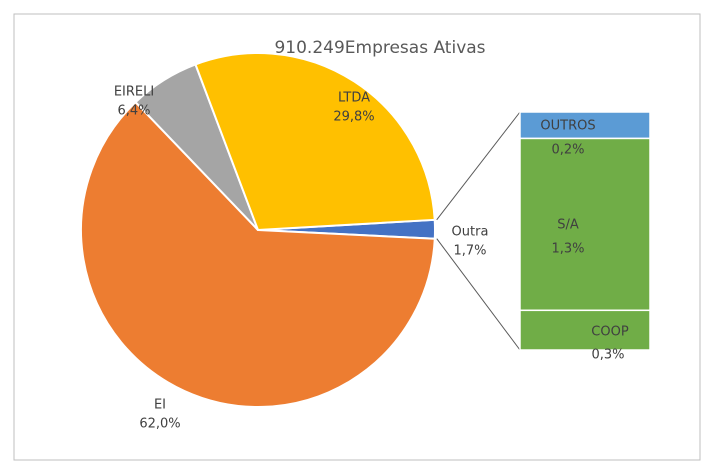 The width and height of the screenshot is (717, 476). I want to click on chart-title: 910.249Empresas Ativas, so click(379, 48).